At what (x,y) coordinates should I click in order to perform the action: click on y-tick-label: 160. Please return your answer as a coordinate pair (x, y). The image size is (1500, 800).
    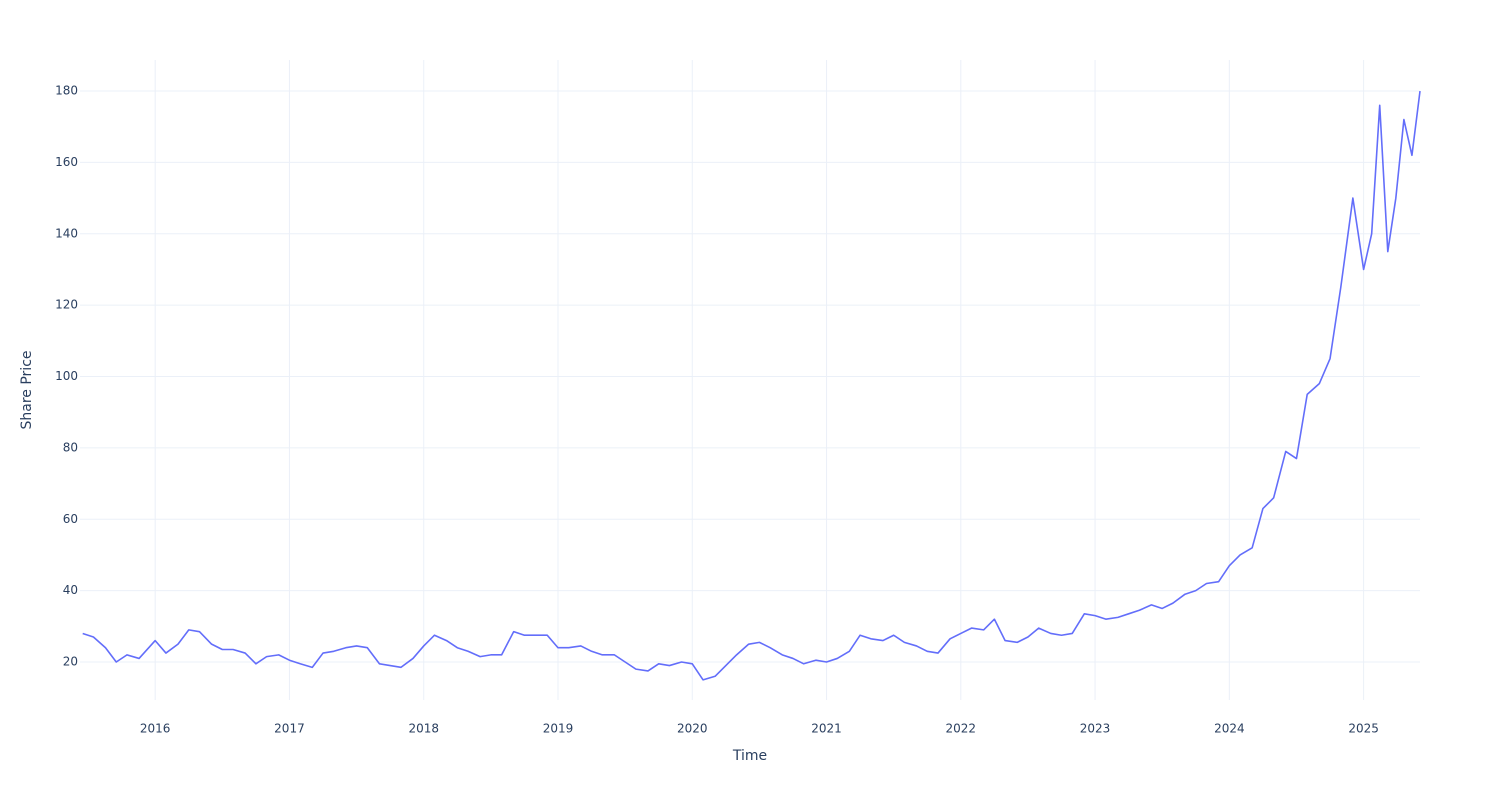
    Looking at the image, I should click on (66, 162).